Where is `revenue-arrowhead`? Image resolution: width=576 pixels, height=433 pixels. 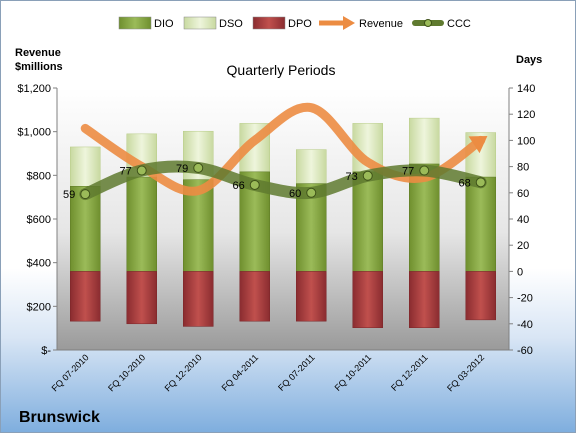 revenue-arrowhead is located at coordinates (478, 145).